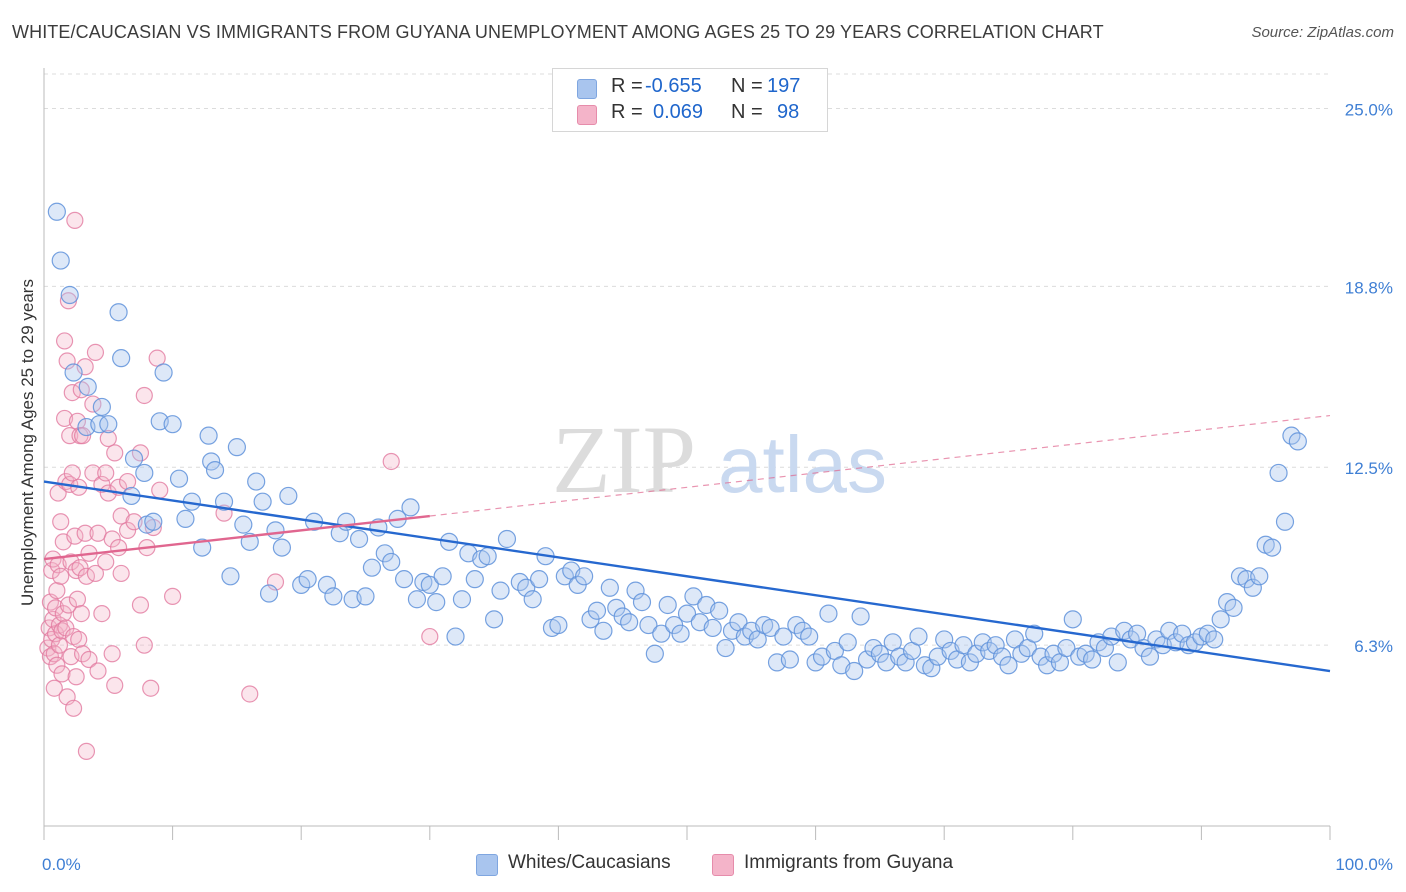 The image size is (1406, 892). What do you see at coordinates (788, 112) in the screenshot?
I see `legend-n-value: 98` at bounding box center [788, 112].